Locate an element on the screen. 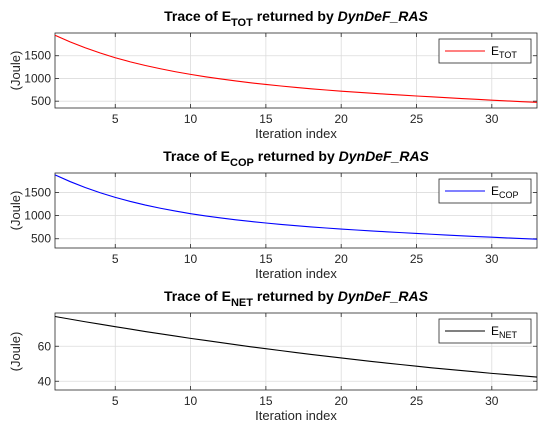 This screenshot has height=433, width=550. y-tick-label: 40 is located at coordinates (45, 381).